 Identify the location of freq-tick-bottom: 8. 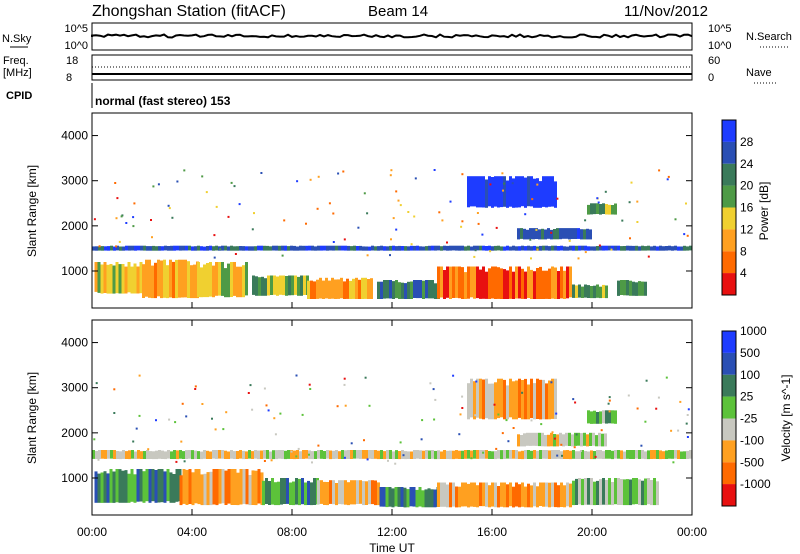
(69, 78).